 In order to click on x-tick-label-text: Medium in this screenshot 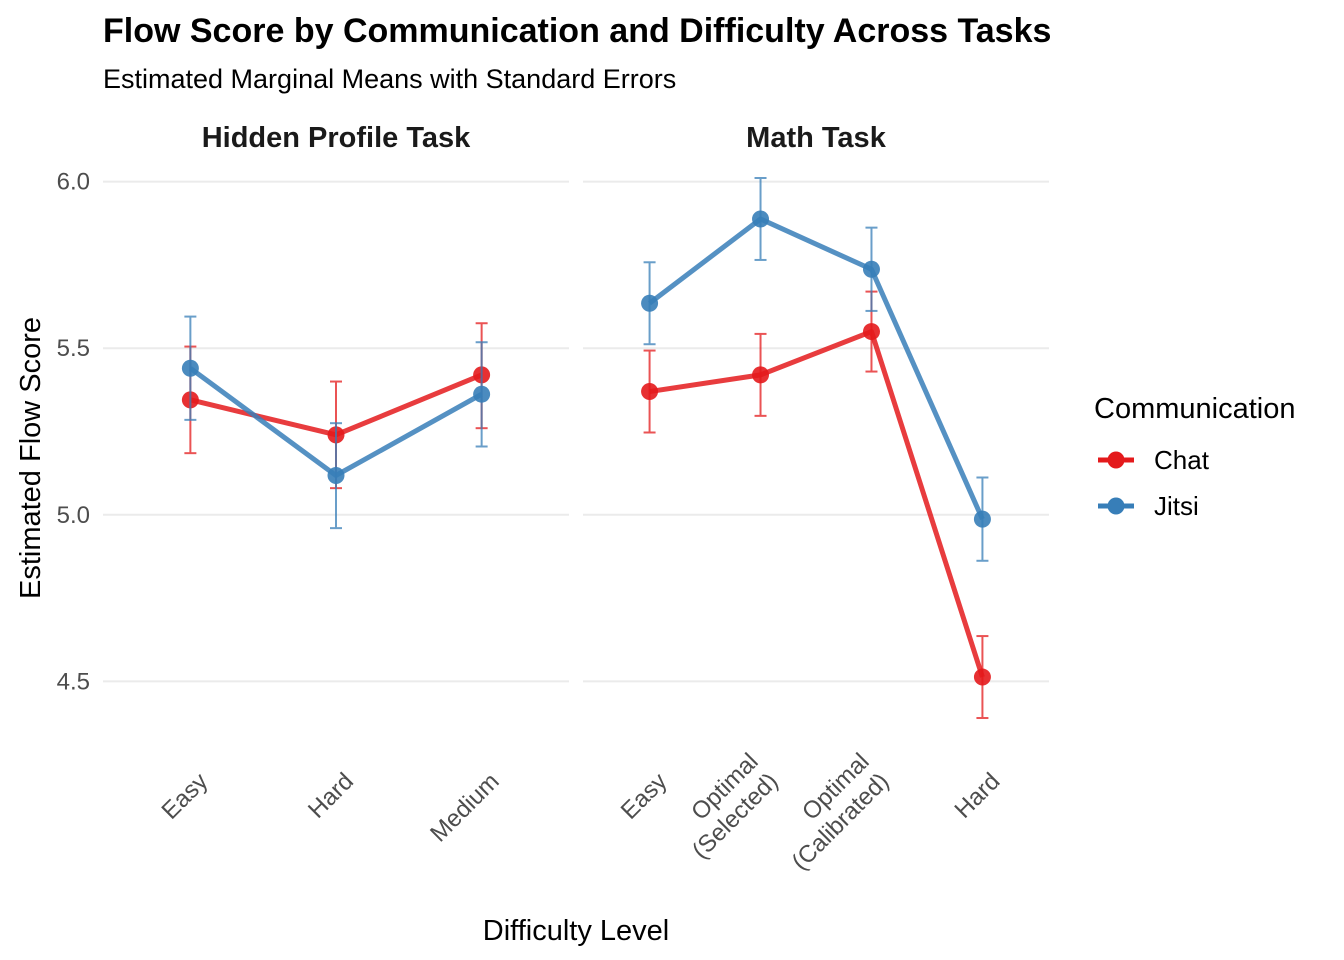, I will do `click(464, 807)`.